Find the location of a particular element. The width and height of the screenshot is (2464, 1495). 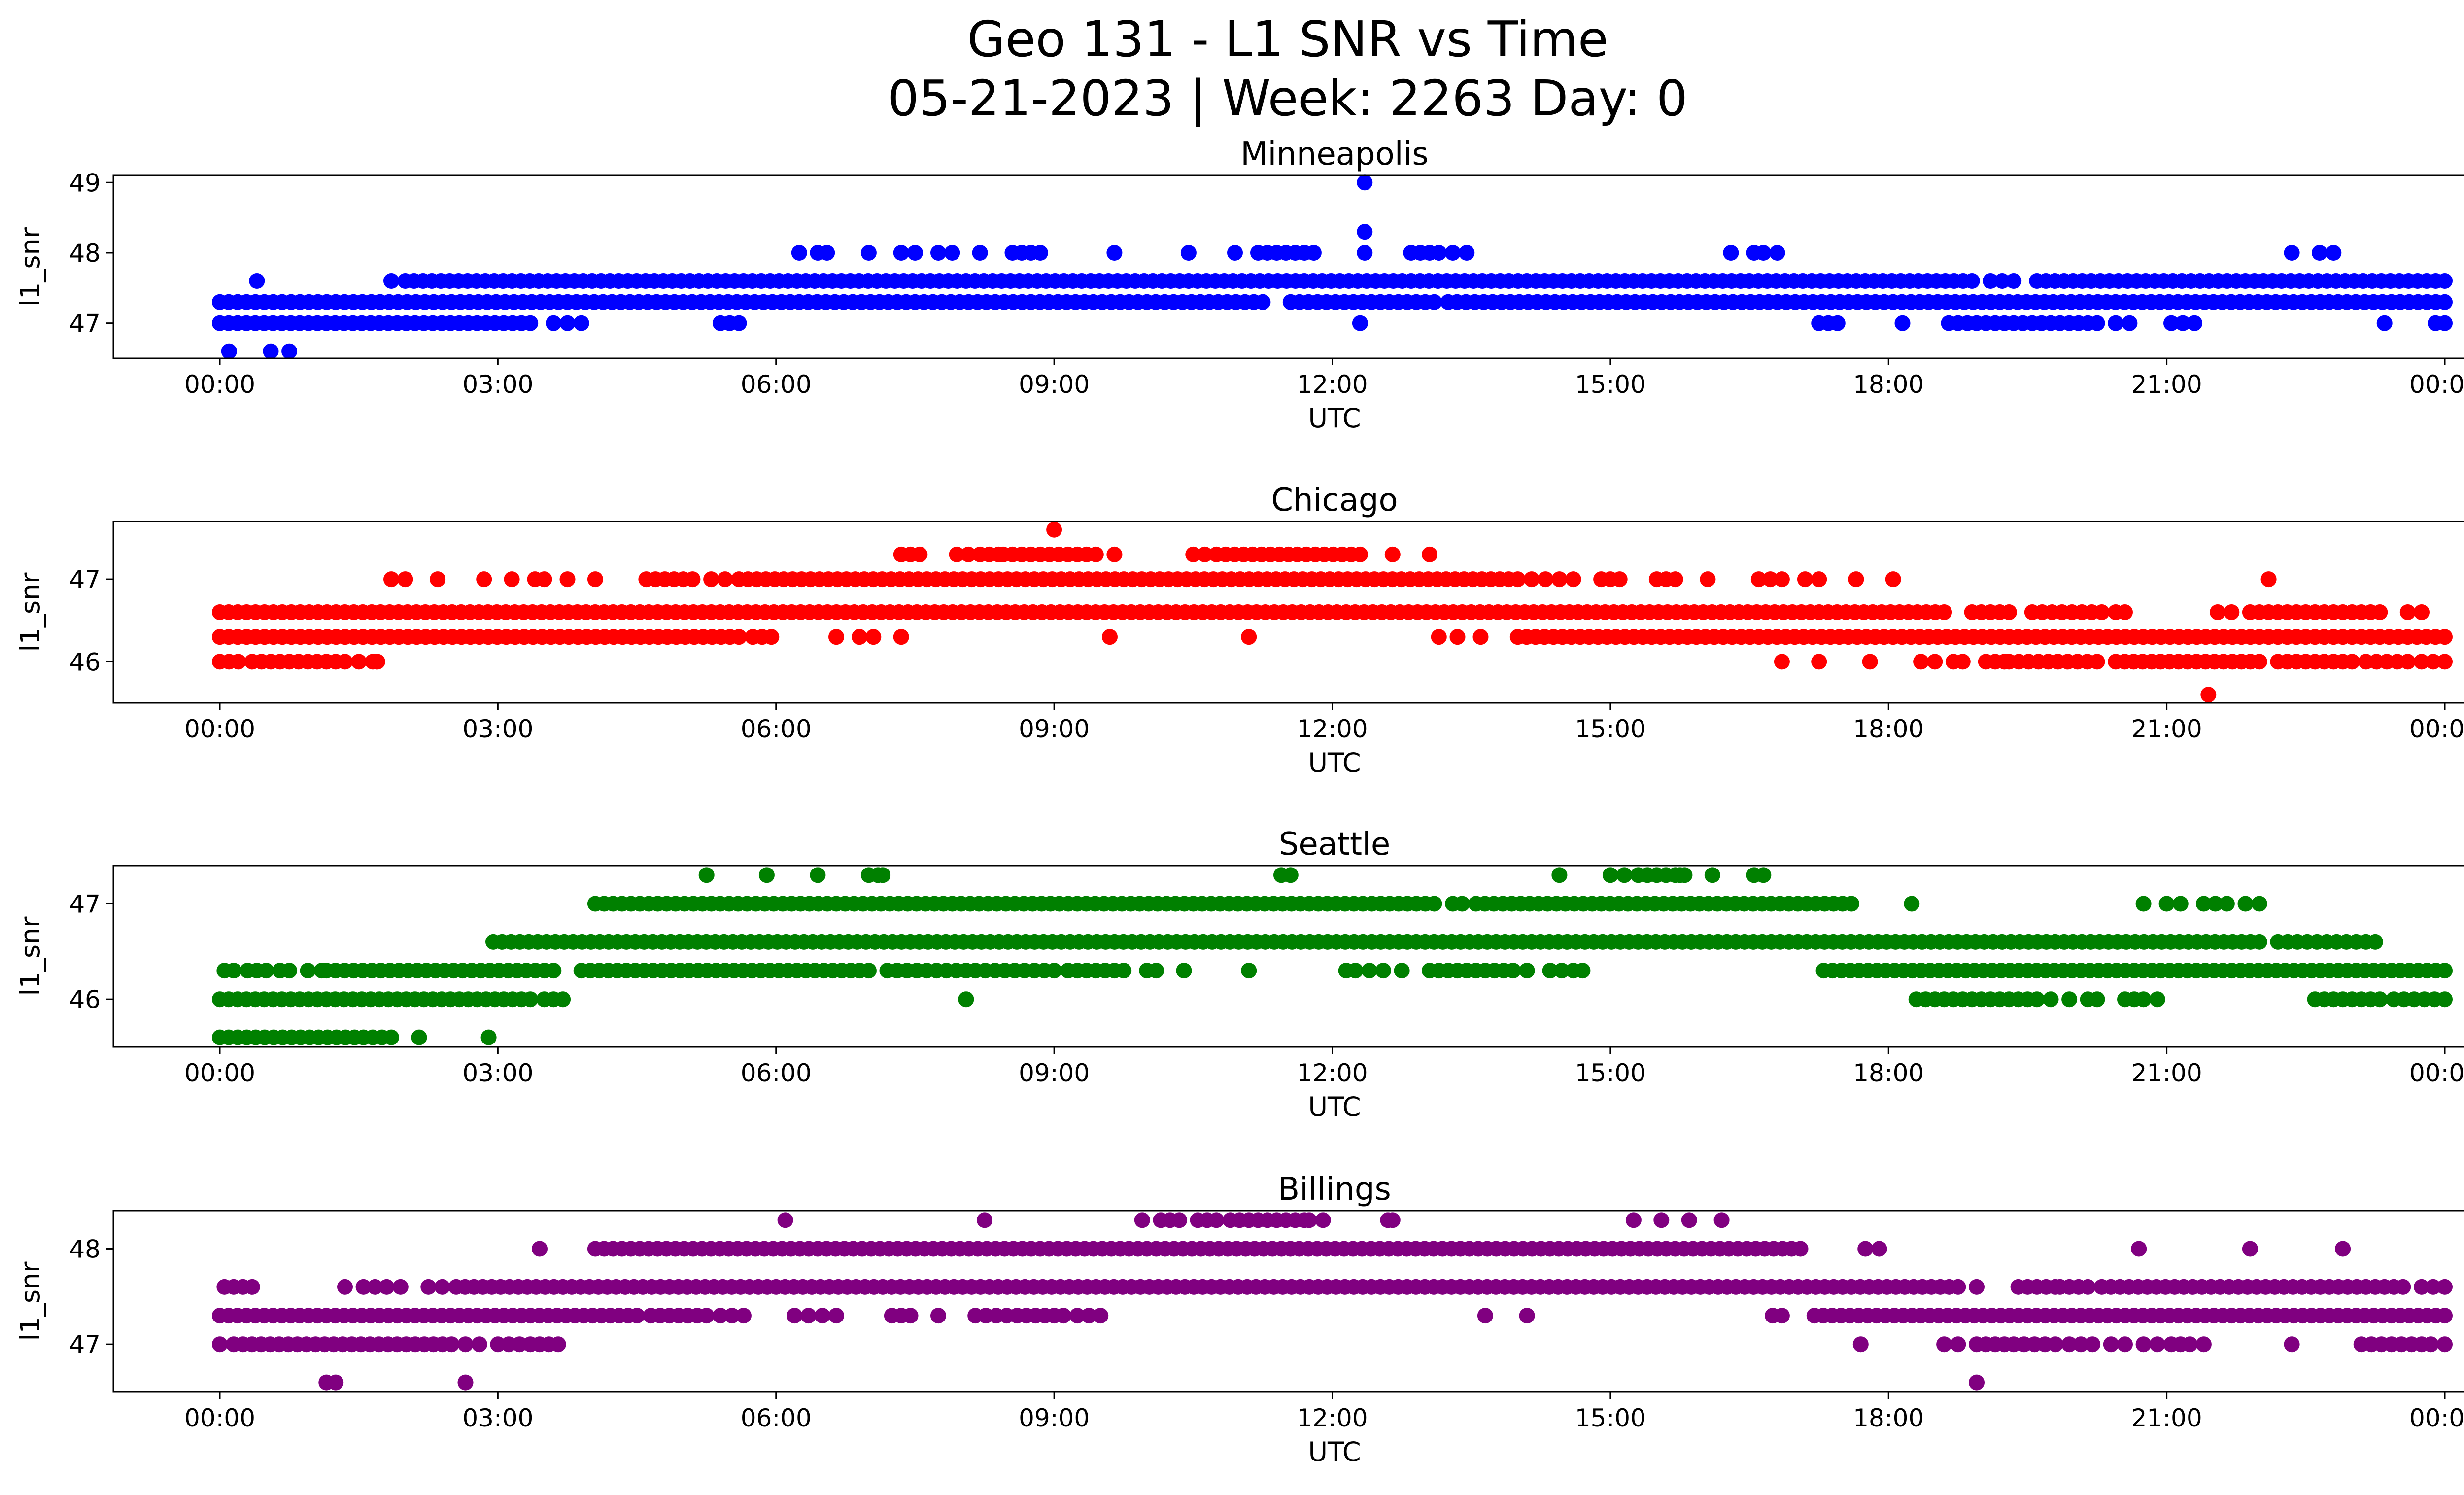

y-tick-label: 46 is located at coordinates (85, 662).